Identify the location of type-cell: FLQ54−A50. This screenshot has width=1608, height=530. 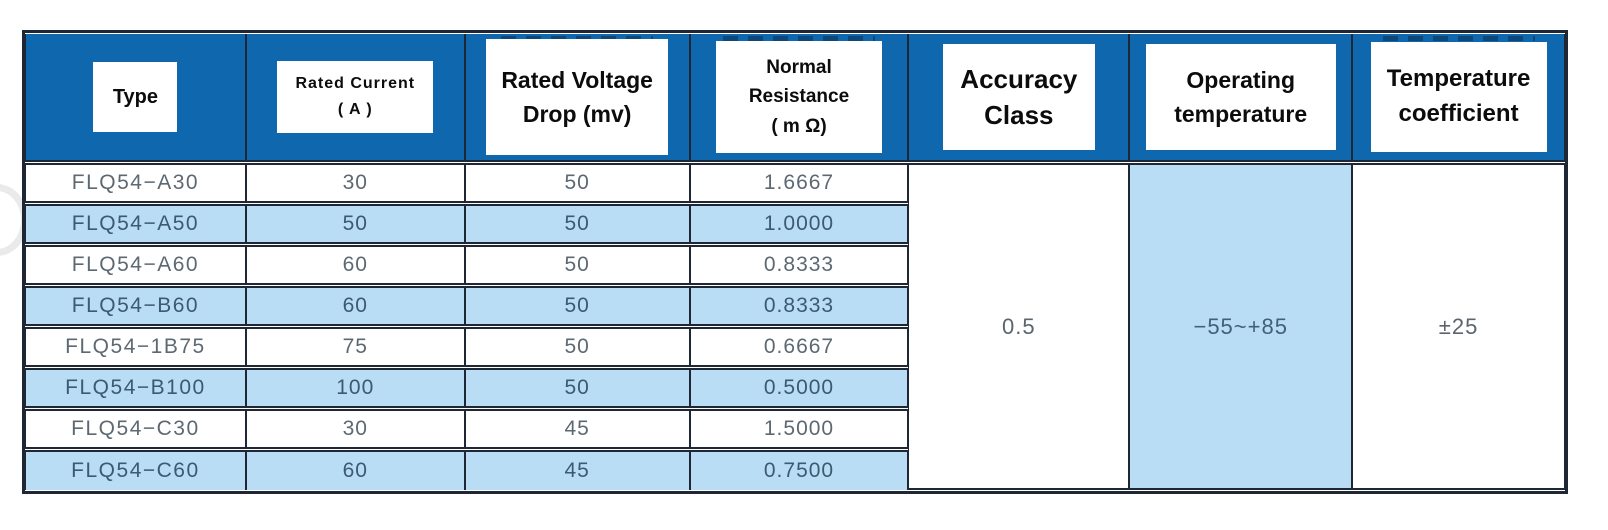
(135, 224).